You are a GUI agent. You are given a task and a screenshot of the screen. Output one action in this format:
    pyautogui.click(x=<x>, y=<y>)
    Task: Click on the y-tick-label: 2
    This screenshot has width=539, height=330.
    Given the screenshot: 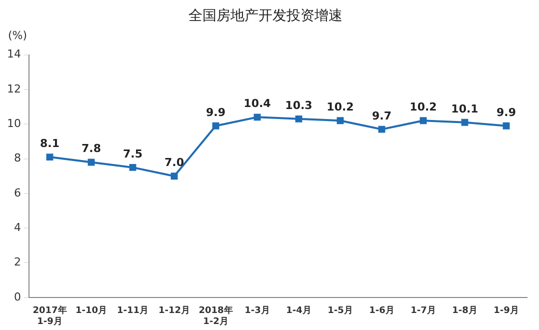 What is the action you would take?
    pyautogui.click(x=17, y=262)
    